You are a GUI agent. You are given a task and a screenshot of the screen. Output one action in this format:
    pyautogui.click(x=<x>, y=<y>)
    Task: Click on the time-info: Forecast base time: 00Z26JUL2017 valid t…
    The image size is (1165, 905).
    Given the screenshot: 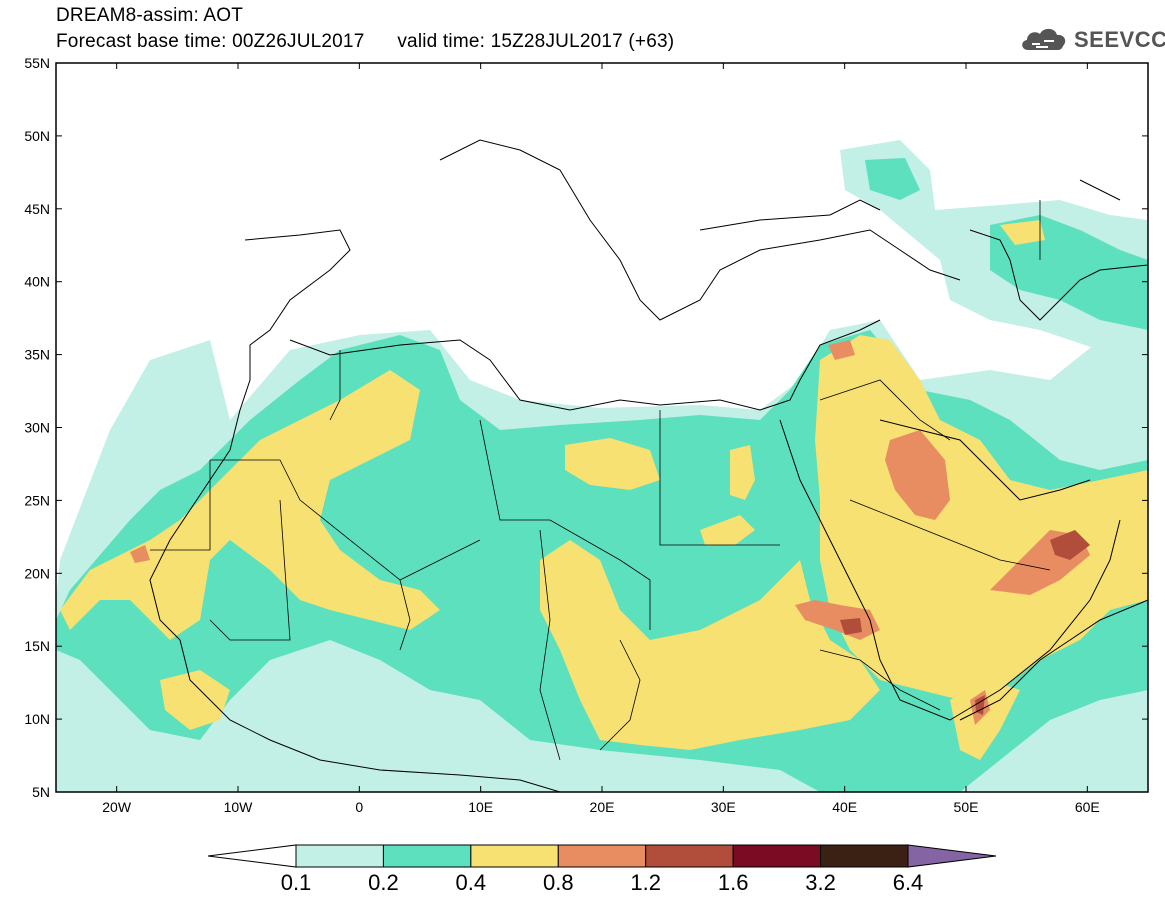 What is the action you would take?
    pyautogui.click(x=365, y=42)
    